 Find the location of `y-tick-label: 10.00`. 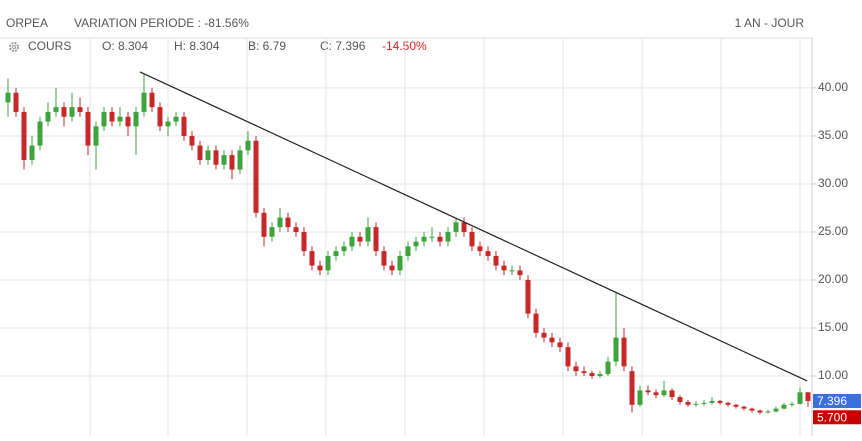

y-tick-label: 10.00 is located at coordinates (833, 375).